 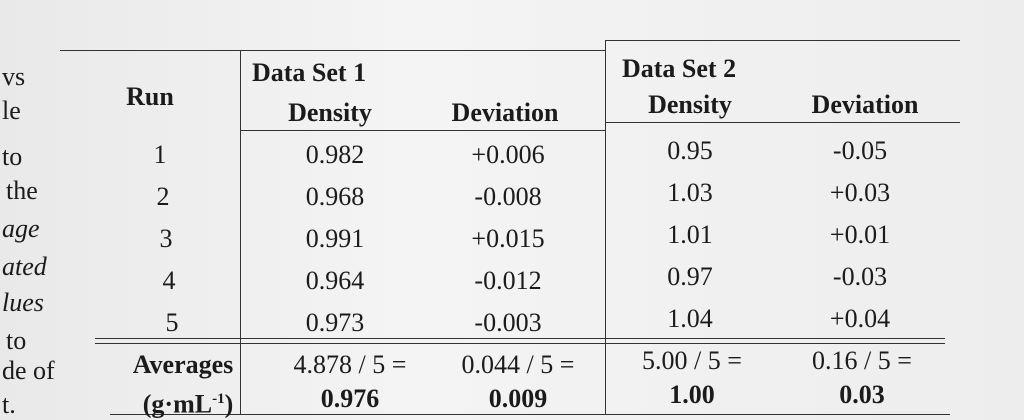 I want to click on margin-text: vs, so click(x=14, y=76).